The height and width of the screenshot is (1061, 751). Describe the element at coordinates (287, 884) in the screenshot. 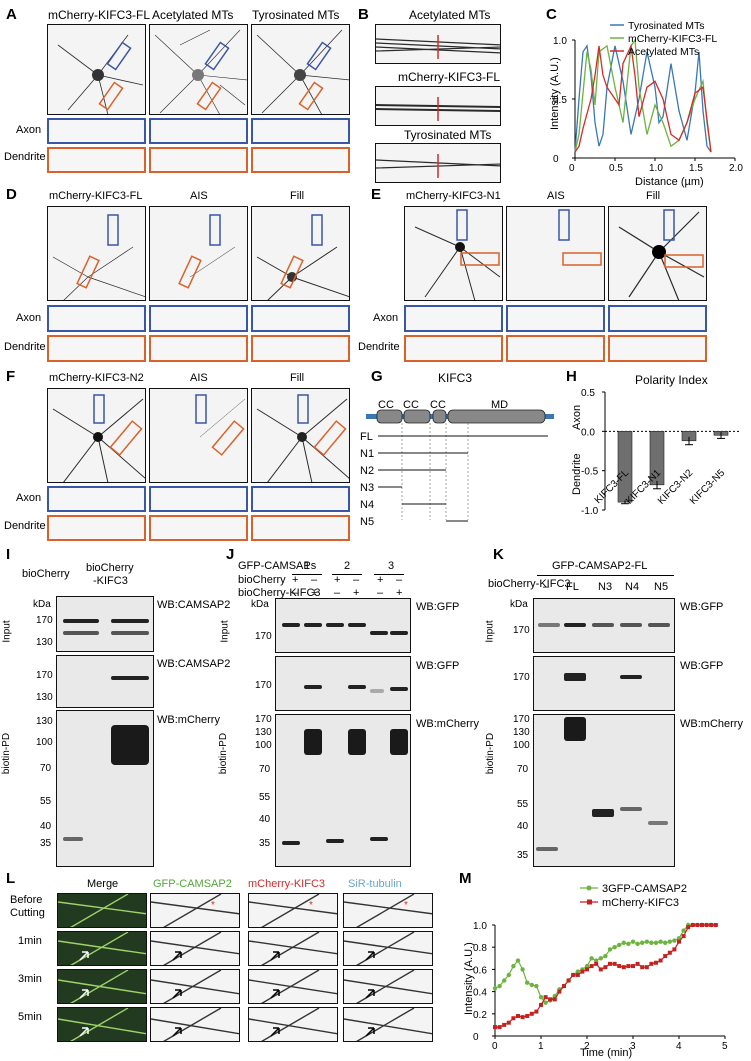

I see `l-col-mcherry: mCherry-KIFC3` at that location.